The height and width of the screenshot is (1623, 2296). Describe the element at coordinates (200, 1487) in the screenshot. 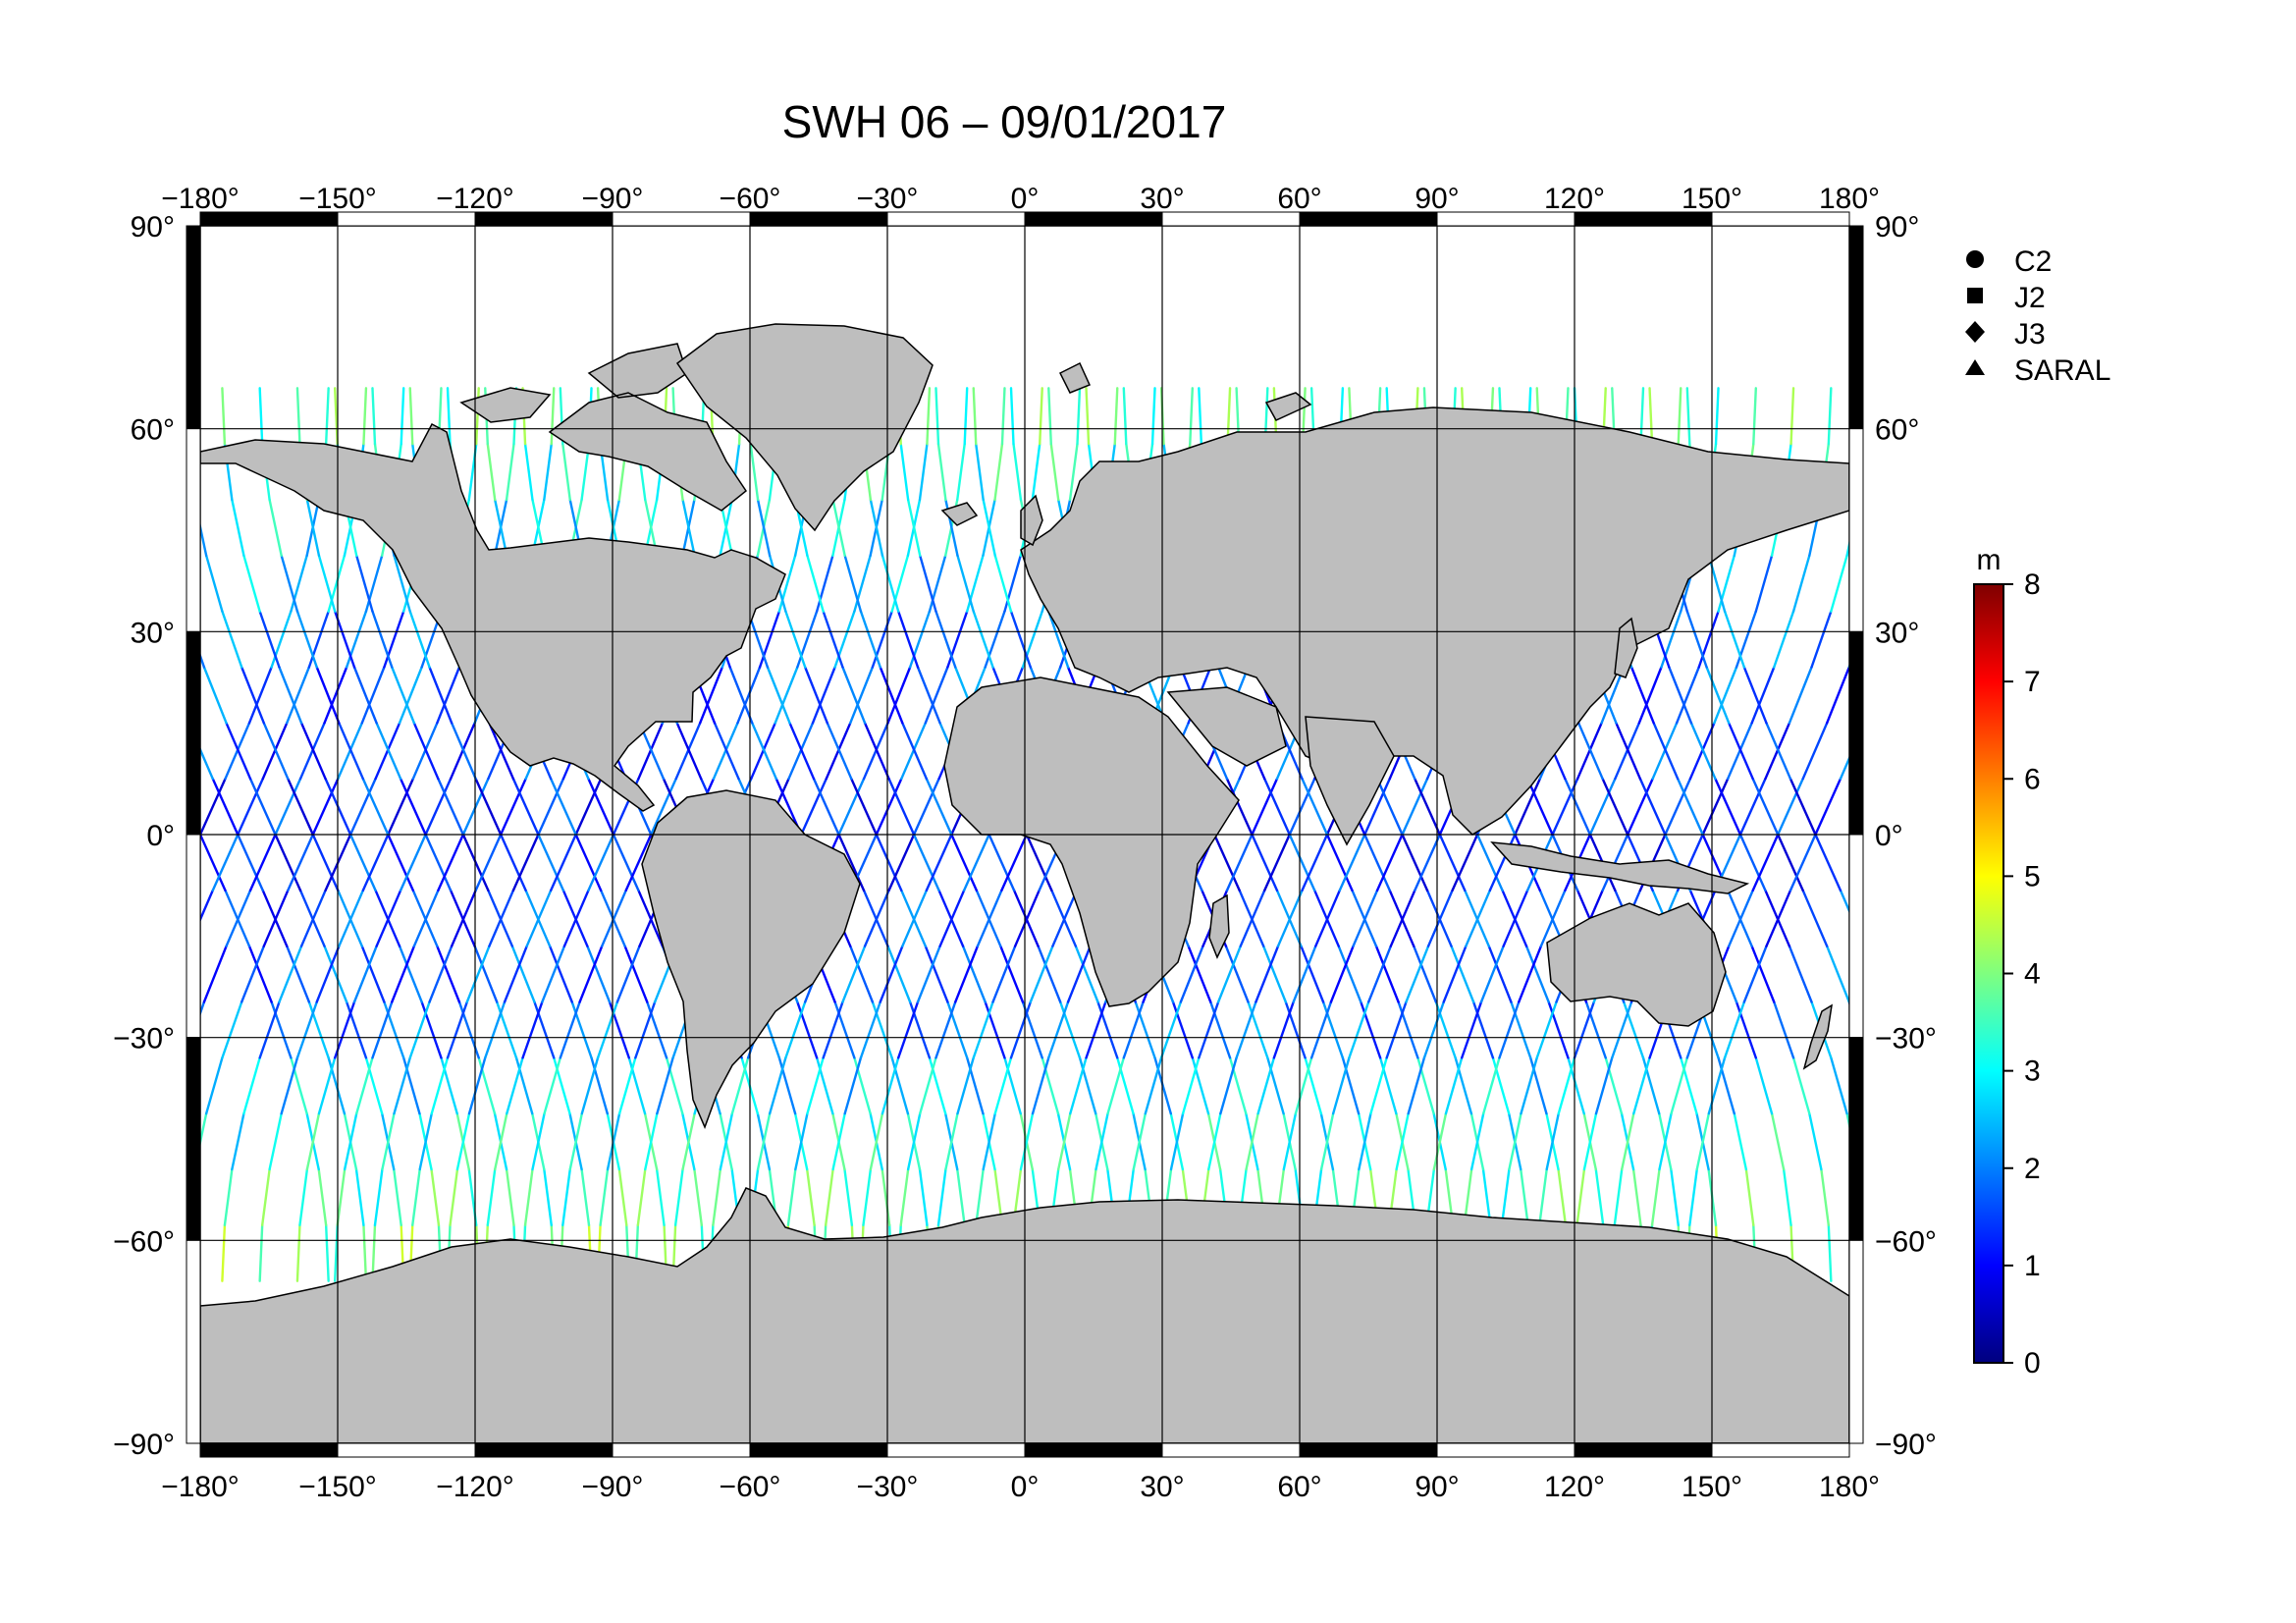

I see `lon-tick-label-bottom: −180°` at that location.